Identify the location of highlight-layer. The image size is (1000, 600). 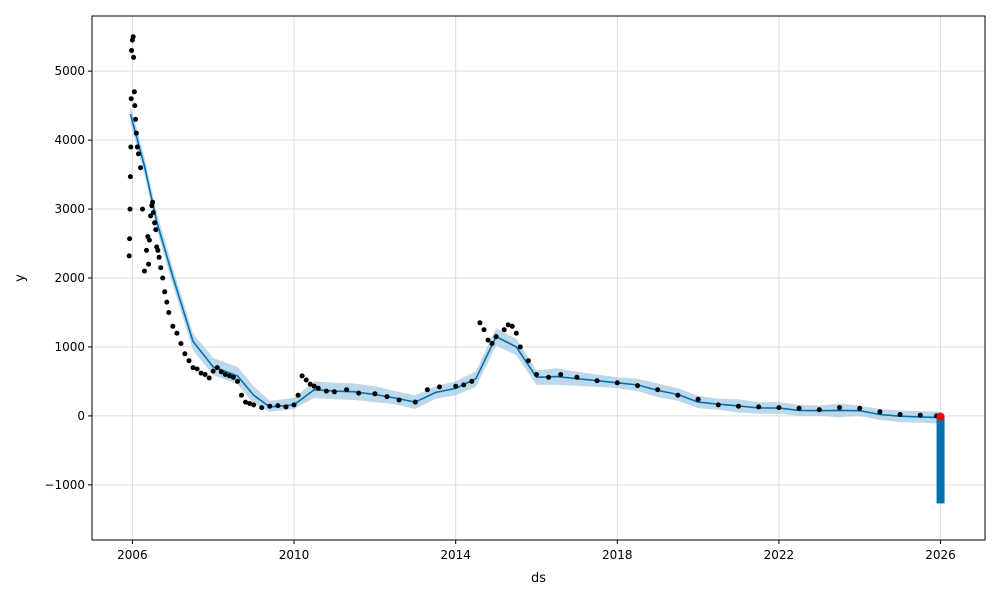
(940, 416).